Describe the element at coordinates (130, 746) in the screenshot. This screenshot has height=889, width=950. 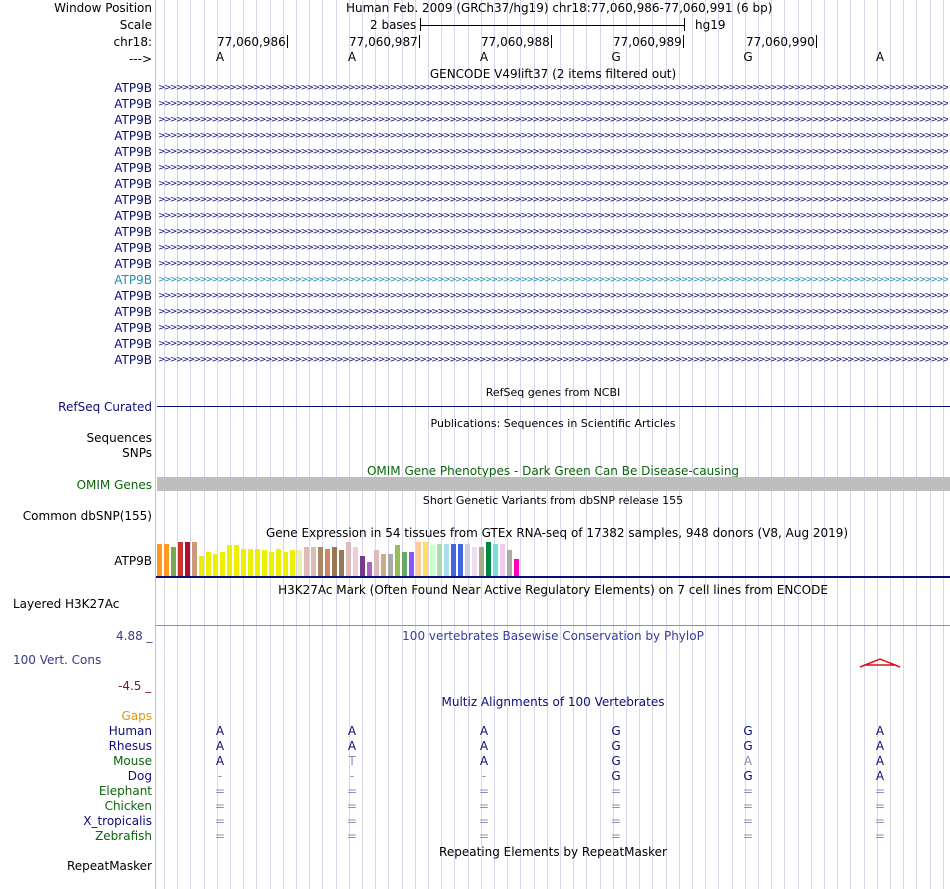
I see `multiz-species-label: Rhesus` at that location.